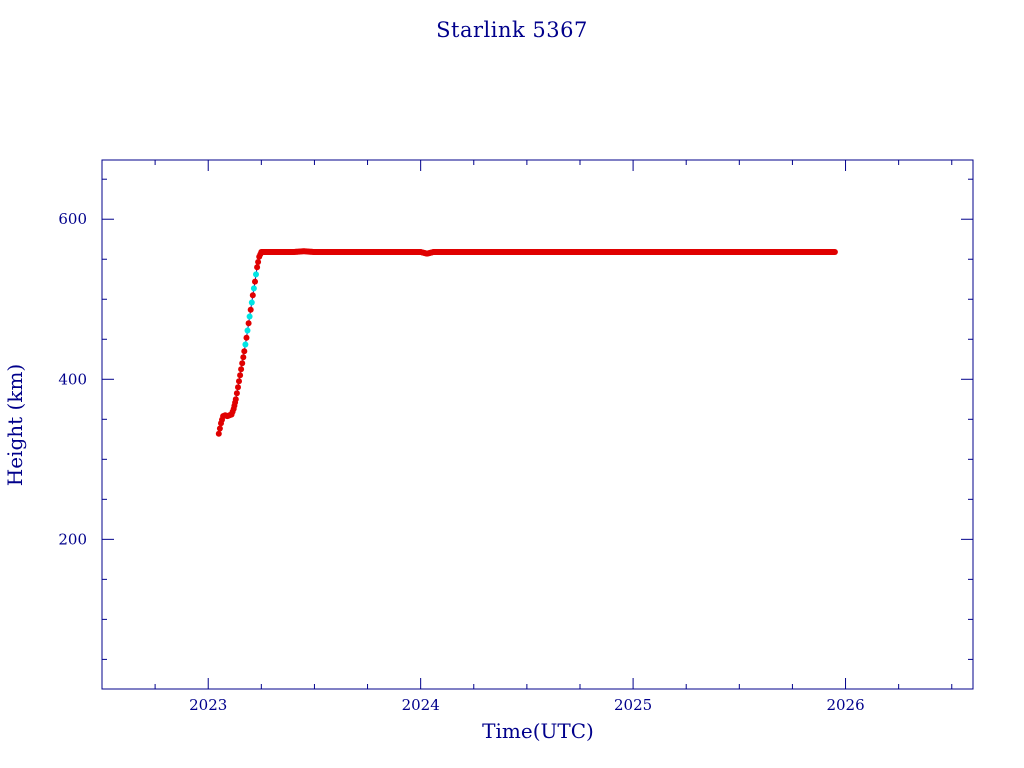 The height and width of the screenshot is (768, 1024). Describe the element at coordinates (208, 705) in the screenshot. I see `x-tick-label: 2023` at that location.